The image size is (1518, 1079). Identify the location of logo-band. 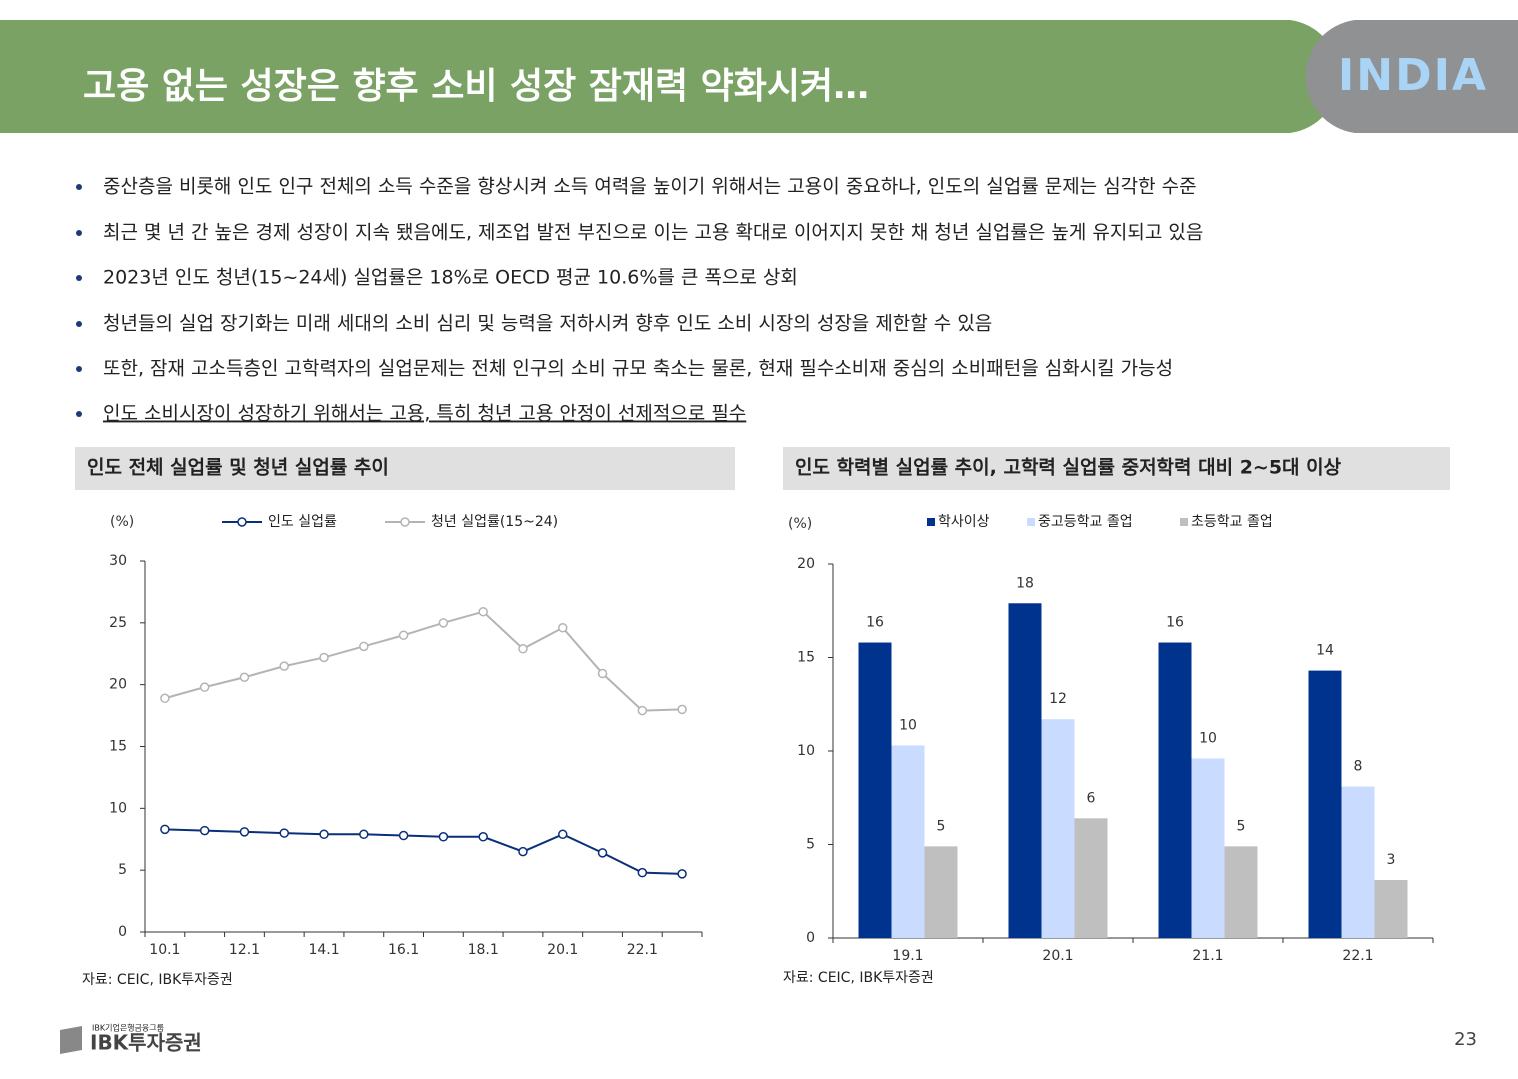
(1411, 76).